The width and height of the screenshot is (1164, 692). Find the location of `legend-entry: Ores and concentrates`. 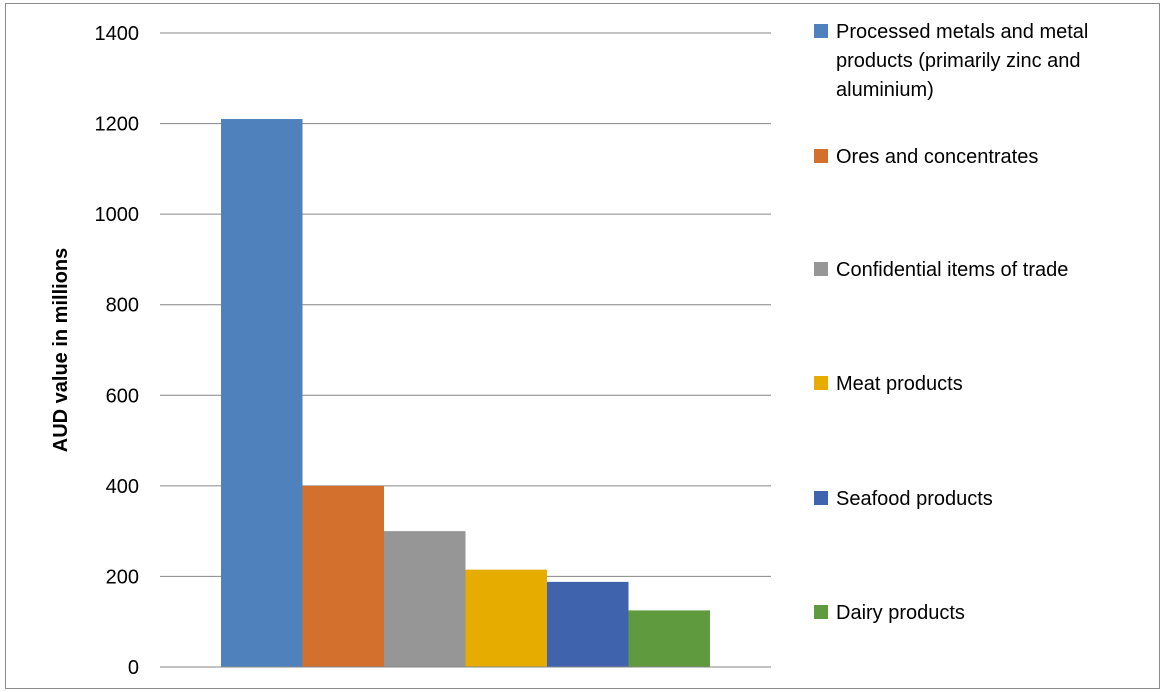

legend-entry: Ores and concentrates is located at coordinates (926, 157).